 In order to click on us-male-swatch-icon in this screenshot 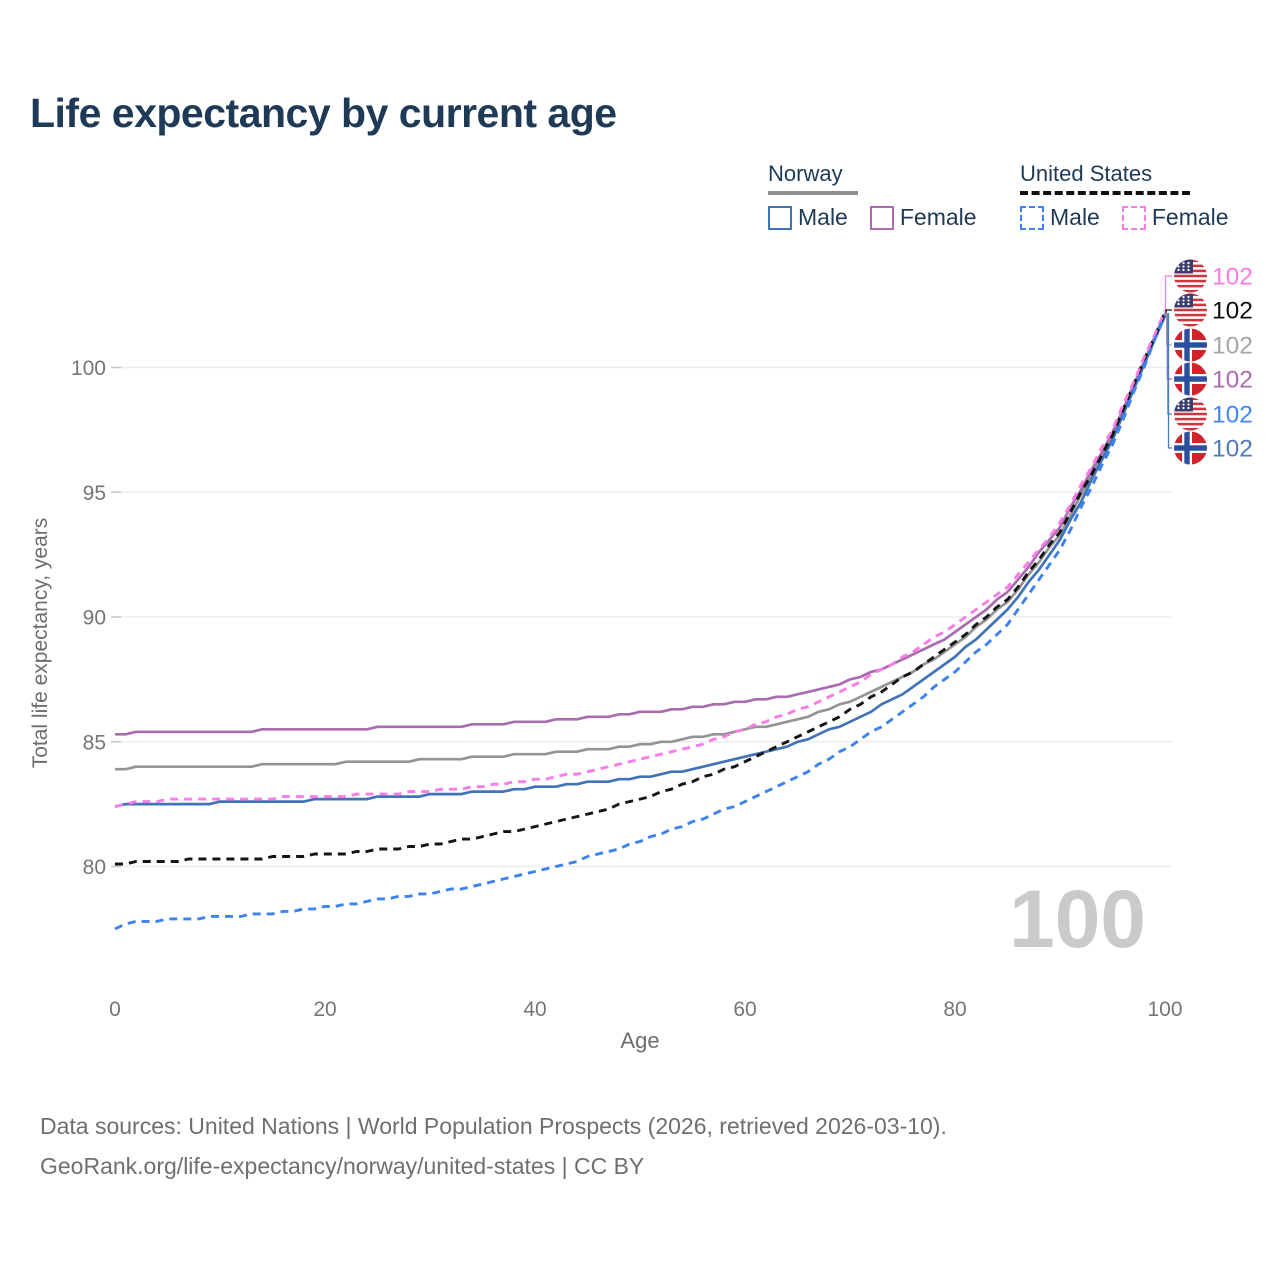, I will do `click(1032, 217)`.